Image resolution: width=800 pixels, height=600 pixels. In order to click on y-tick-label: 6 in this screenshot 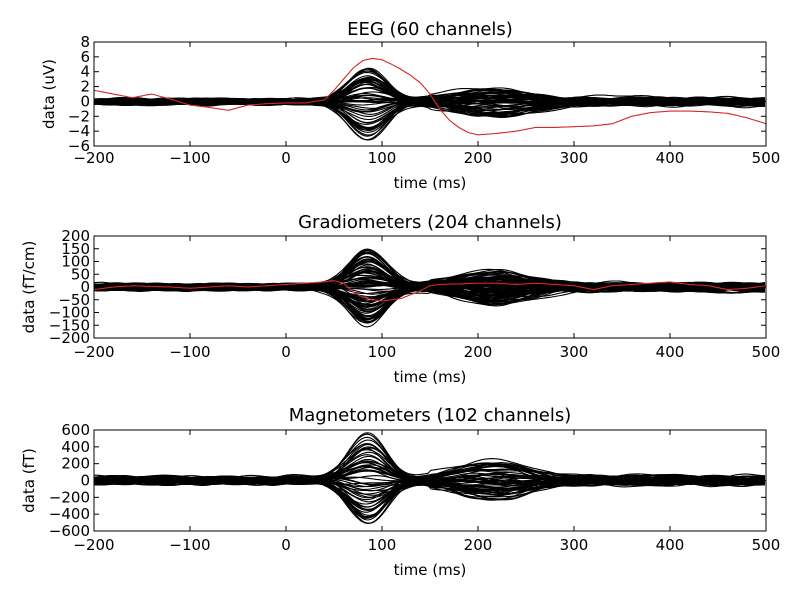, I will do `click(85, 57)`.